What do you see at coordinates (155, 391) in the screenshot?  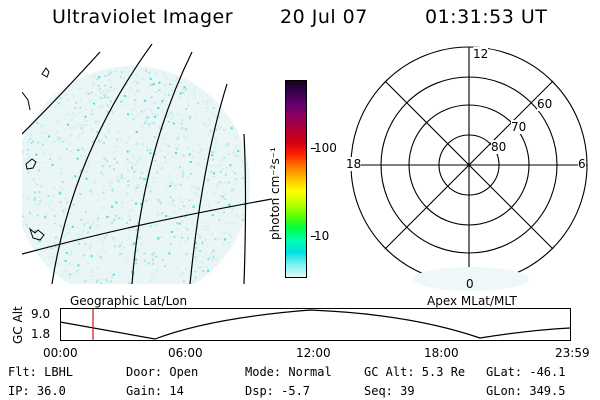 I see `gain-readout: Gain: 14` at bounding box center [155, 391].